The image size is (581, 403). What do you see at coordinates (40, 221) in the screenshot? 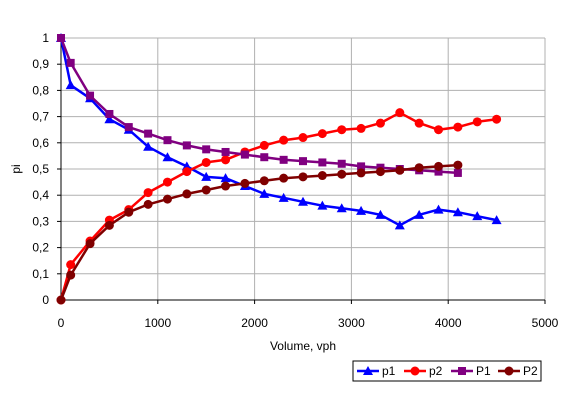
I see `y-tick-label: 0,3` at bounding box center [40, 221].